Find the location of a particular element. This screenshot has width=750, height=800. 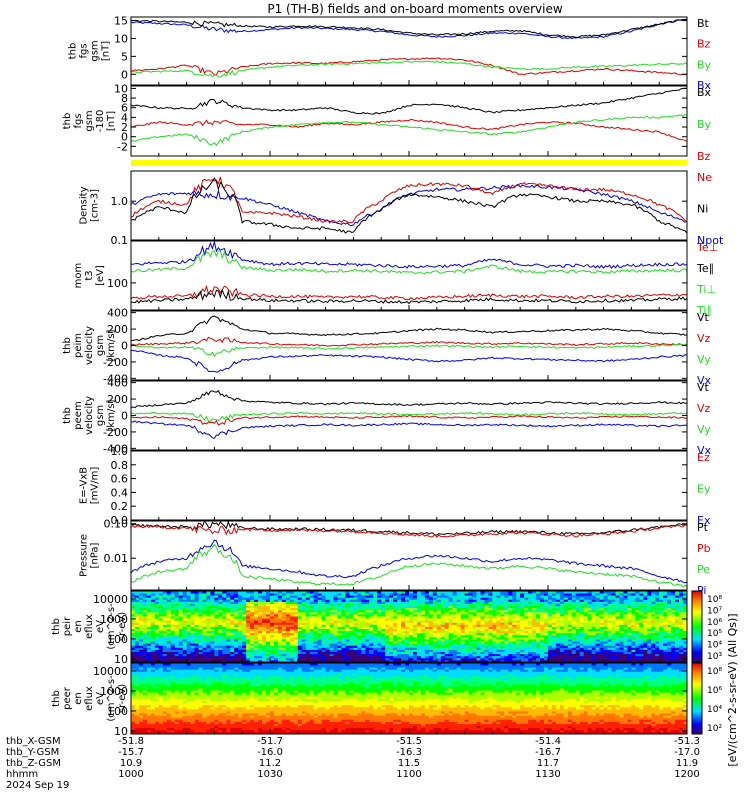

series-line-peem-vel-blue is located at coordinates (409, 429).